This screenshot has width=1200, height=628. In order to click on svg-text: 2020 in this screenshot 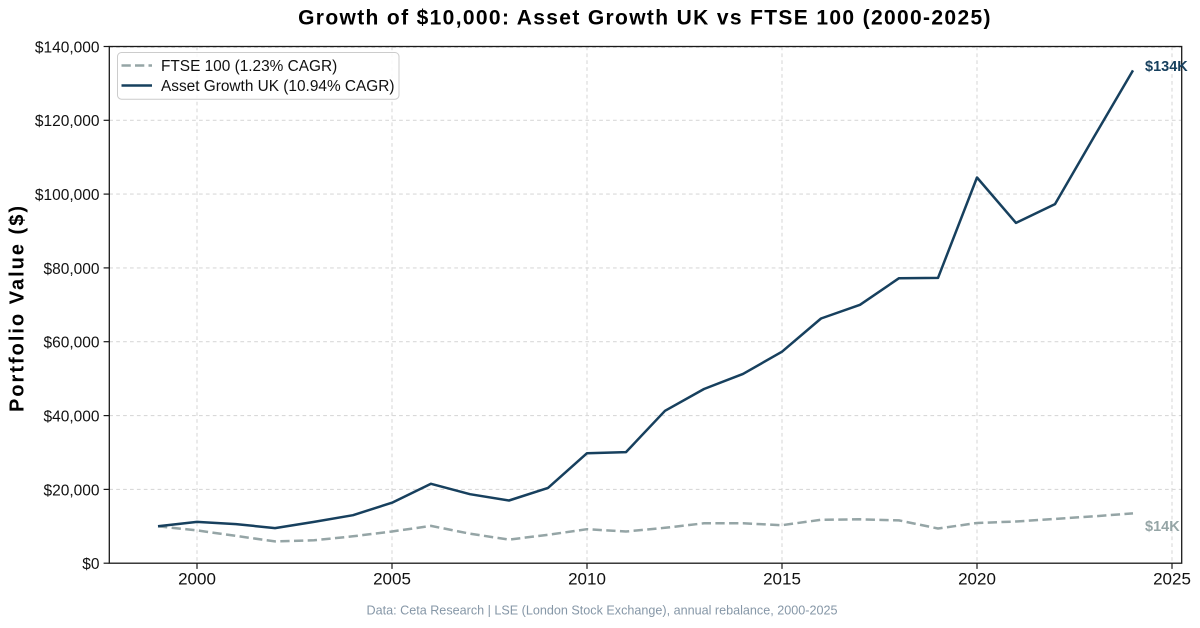, I will do `click(977, 579)`.